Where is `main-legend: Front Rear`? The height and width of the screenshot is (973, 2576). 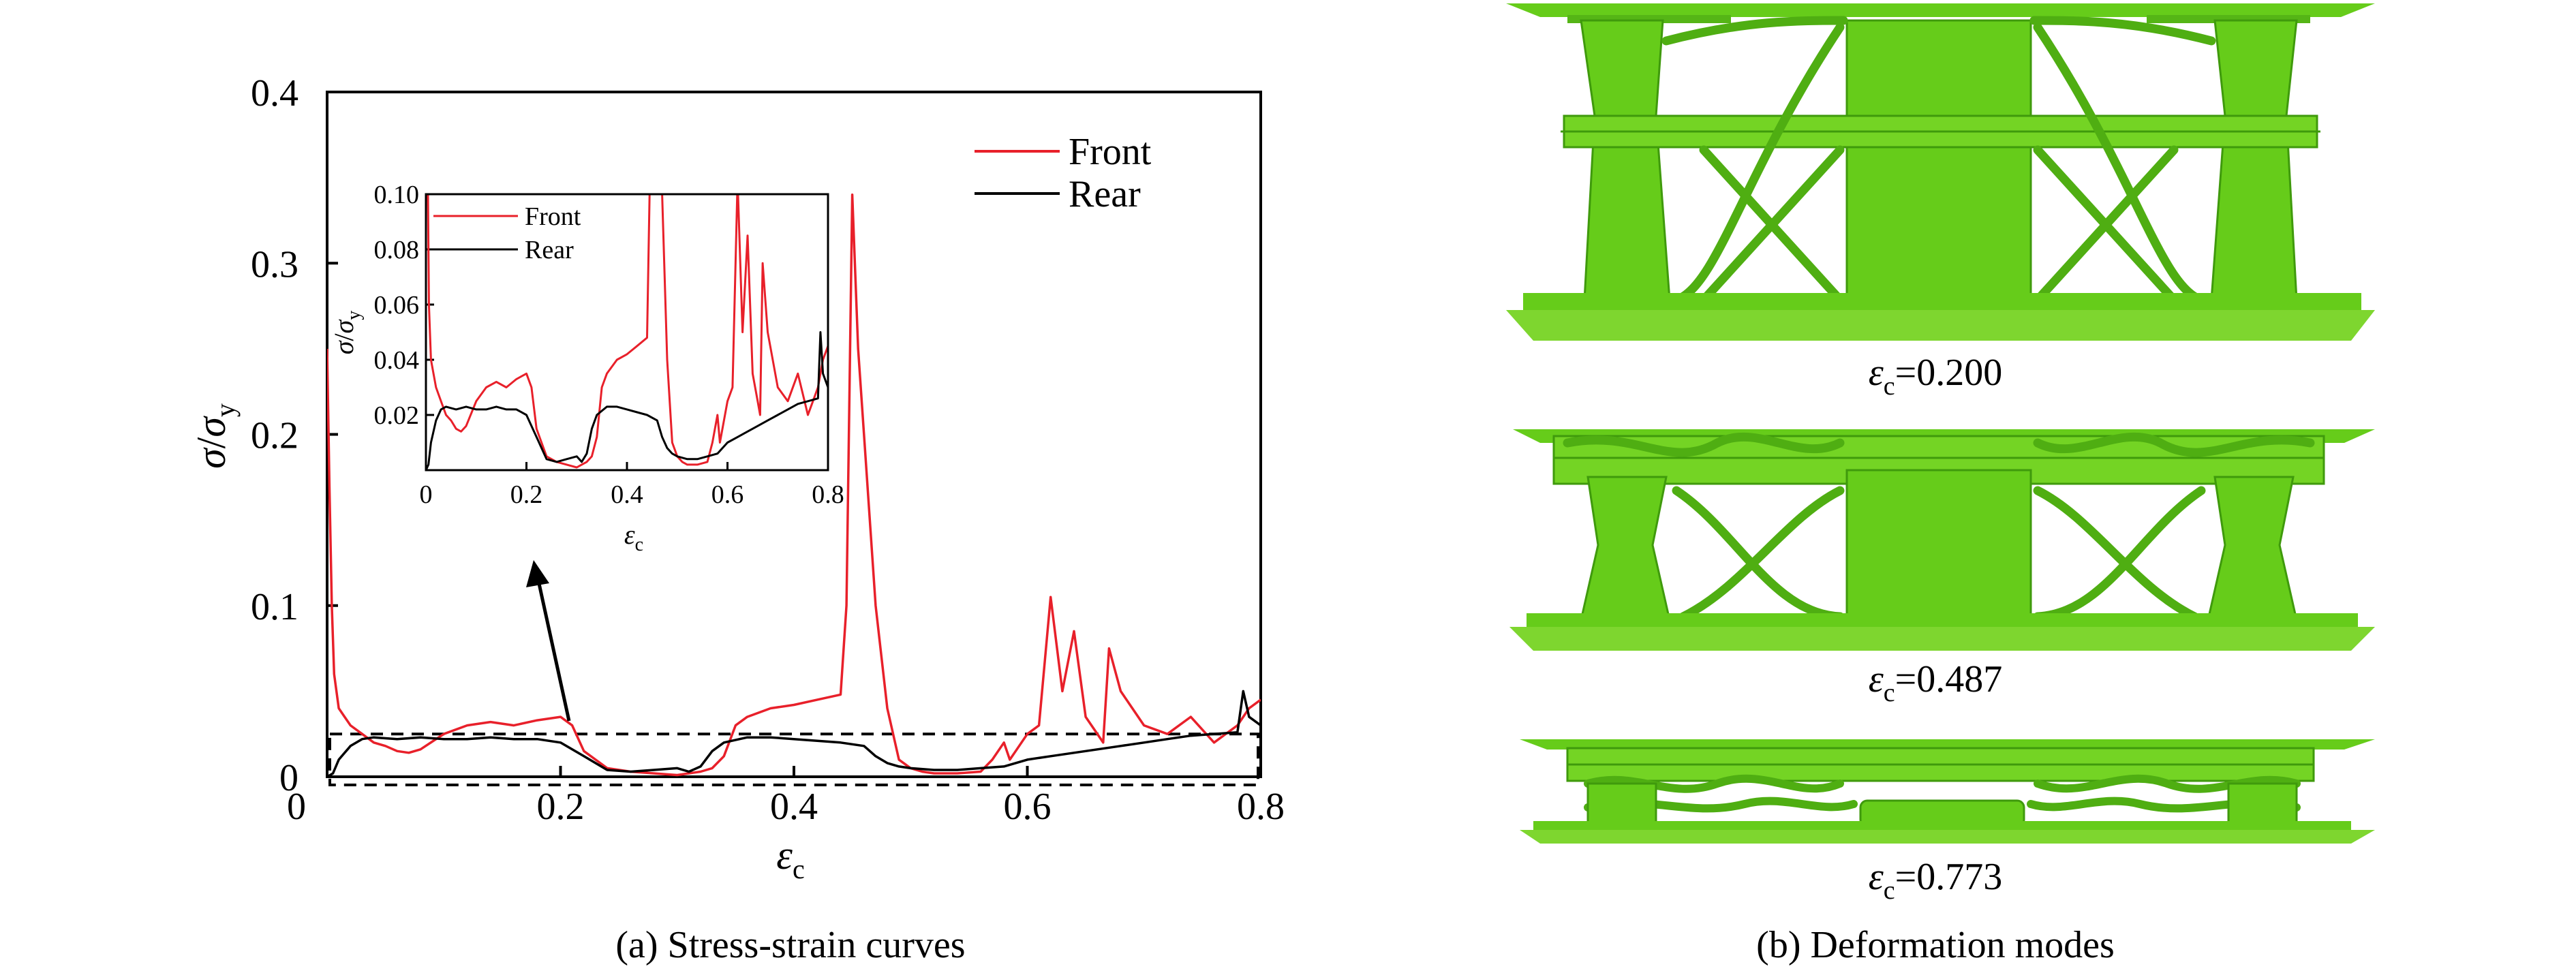
main-legend: Front Rear is located at coordinates (1063, 173).